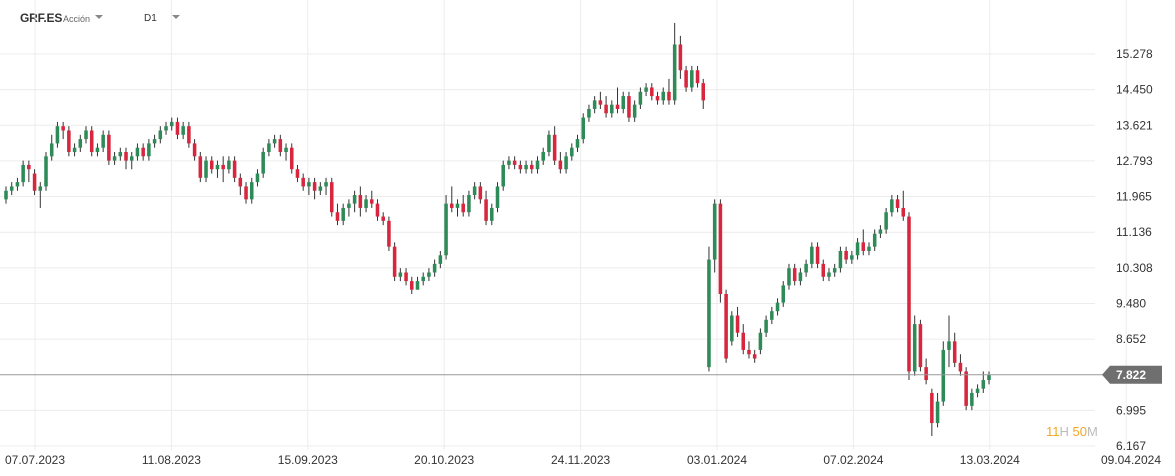 Image resolution: width=1175 pixels, height=476 pixels. I want to click on symbol-dropdown-chevron-down-icon, so click(99, 17).